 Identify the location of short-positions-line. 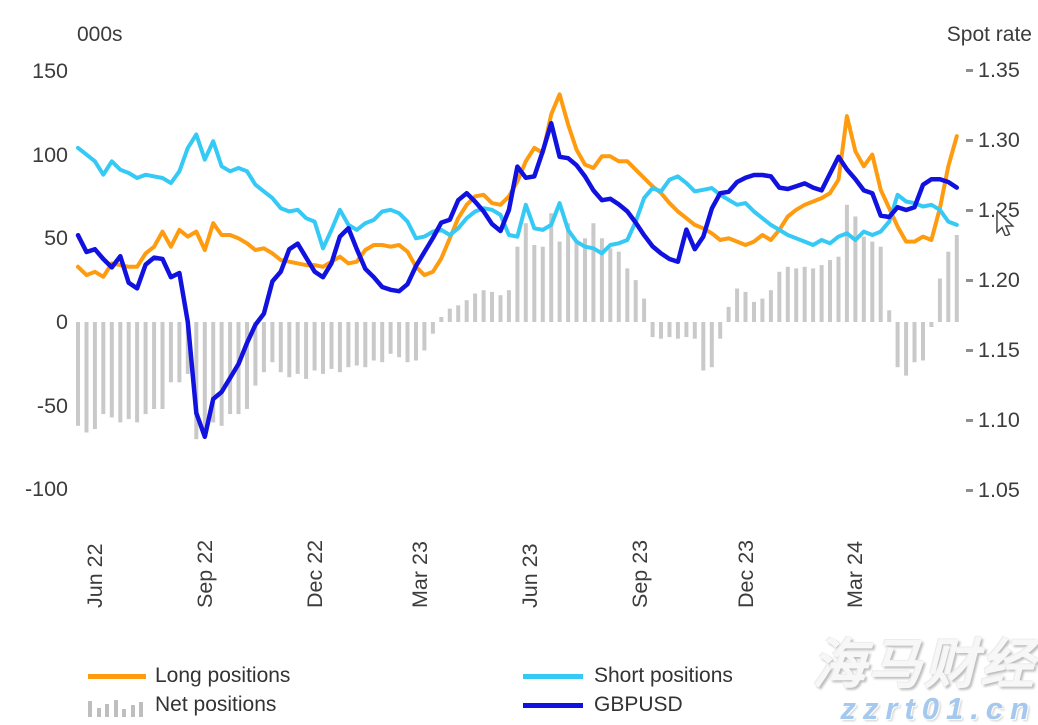
(517, 194).